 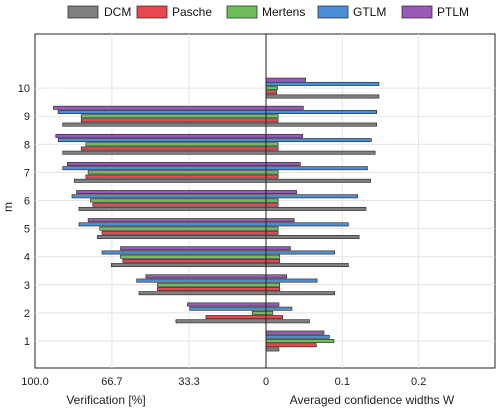 I want to click on legend-item-pasche: Pasche, so click(x=174, y=12).